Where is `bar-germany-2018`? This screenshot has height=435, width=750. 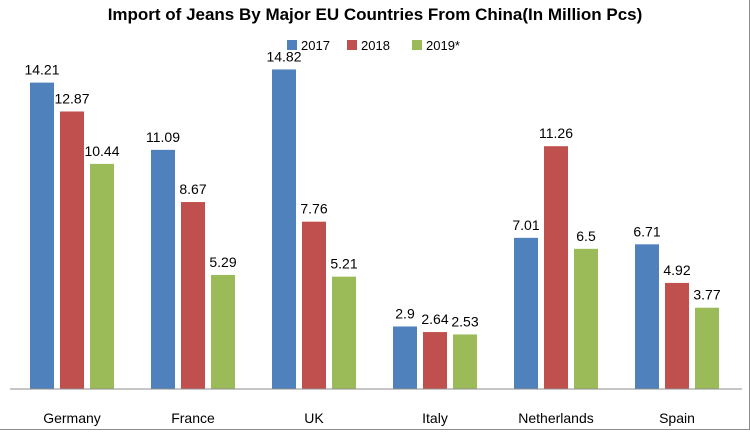
bar-germany-2018 is located at coordinates (72, 250).